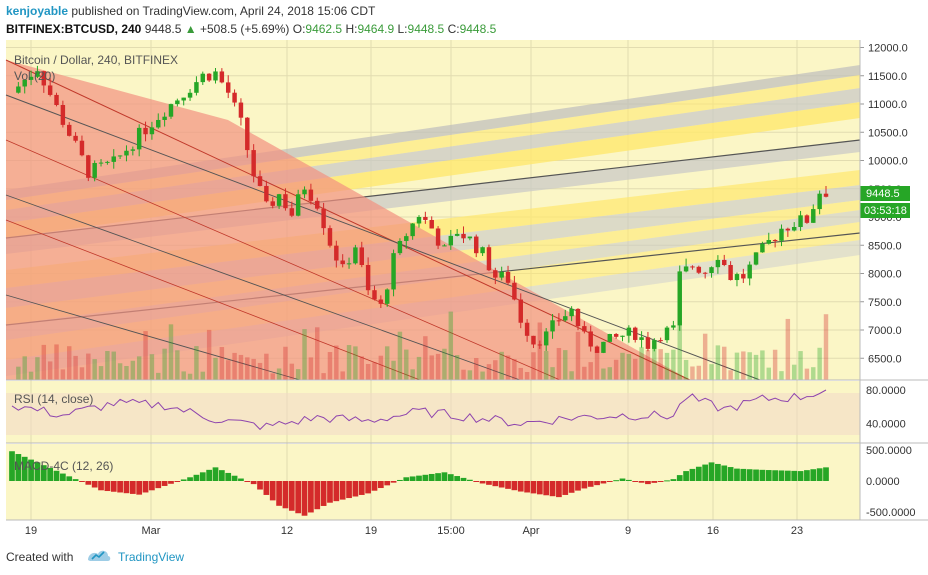 The image size is (928, 575). What do you see at coordinates (40, 557) in the screenshot?
I see `created-with-text: Created with` at bounding box center [40, 557].